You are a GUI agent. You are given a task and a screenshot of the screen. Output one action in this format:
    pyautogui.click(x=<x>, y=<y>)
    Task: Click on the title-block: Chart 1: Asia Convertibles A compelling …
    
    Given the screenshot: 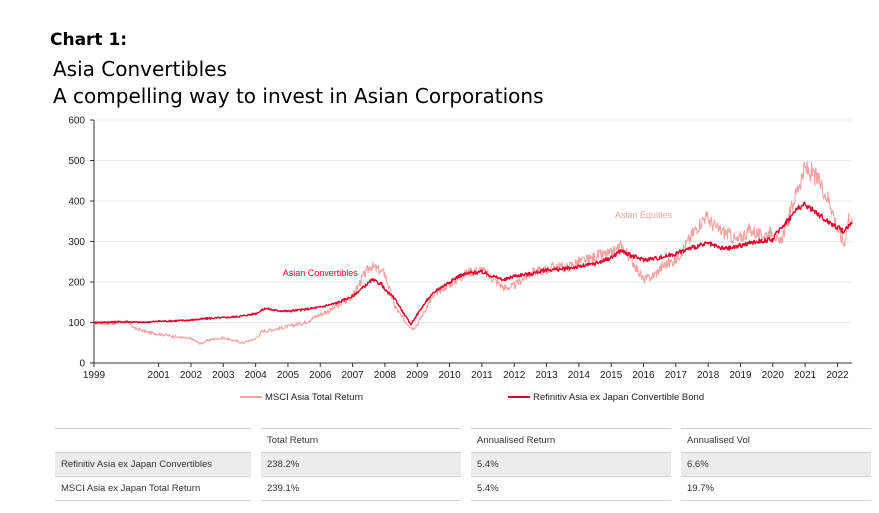 What is the action you would take?
    pyautogui.click(x=297, y=70)
    